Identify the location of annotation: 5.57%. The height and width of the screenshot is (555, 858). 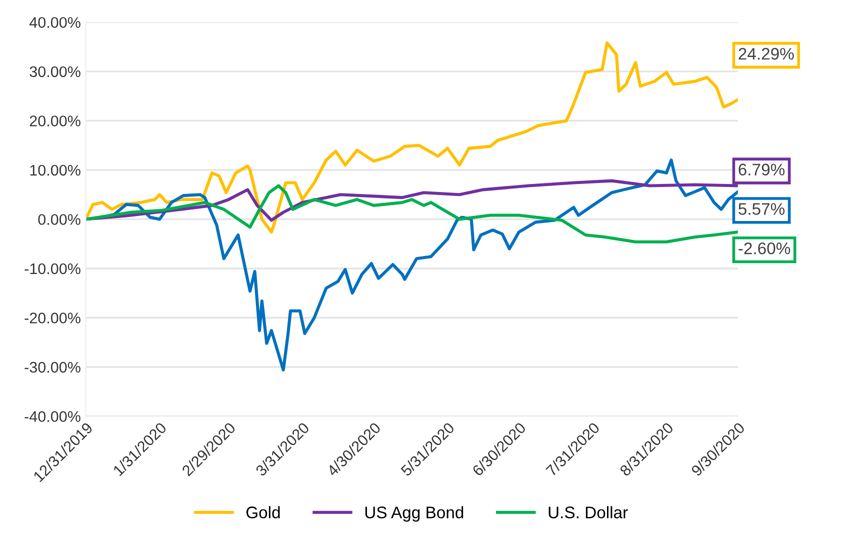
(761, 209).